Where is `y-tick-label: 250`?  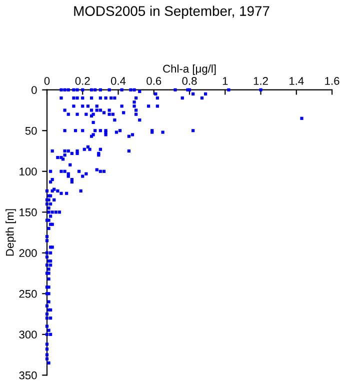
y-tick-label: 250 is located at coordinates (28, 294).